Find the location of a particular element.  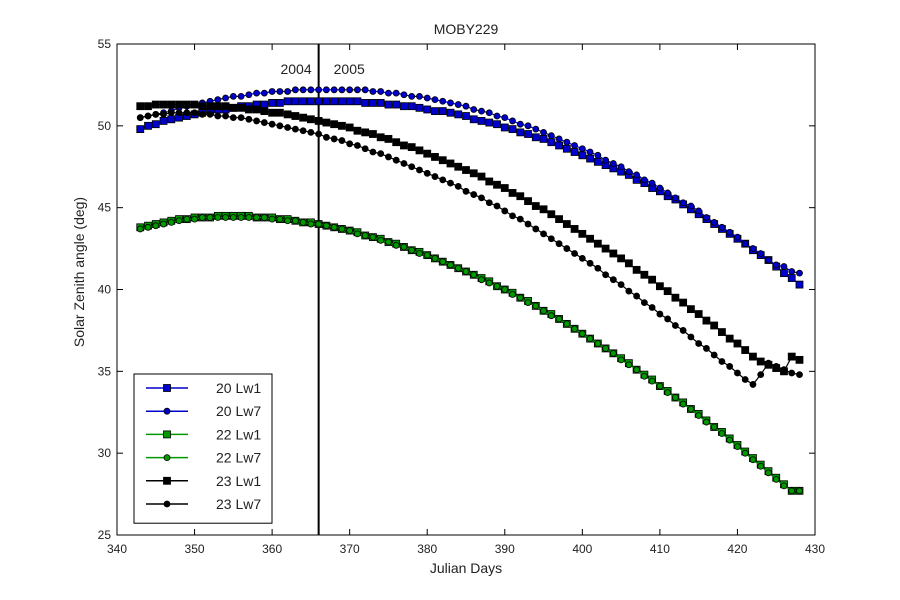

y-axis-label: Solar Zenith angle (deg) is located at coordinates (79, 272).